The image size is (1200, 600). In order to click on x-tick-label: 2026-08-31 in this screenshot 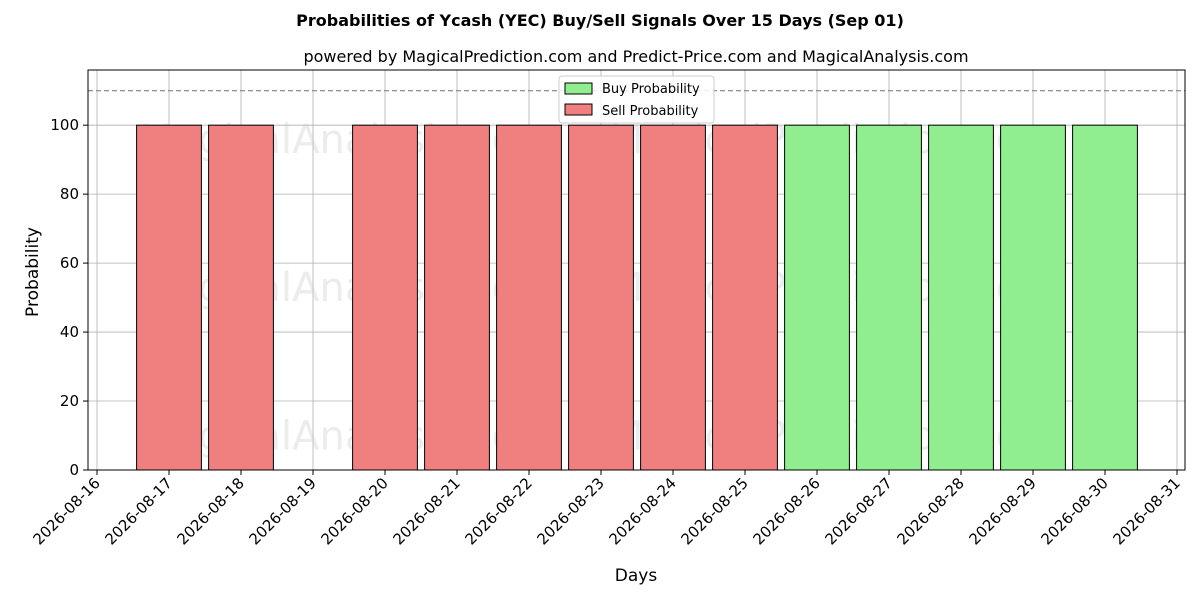, I will do `click(1146, 511)`.